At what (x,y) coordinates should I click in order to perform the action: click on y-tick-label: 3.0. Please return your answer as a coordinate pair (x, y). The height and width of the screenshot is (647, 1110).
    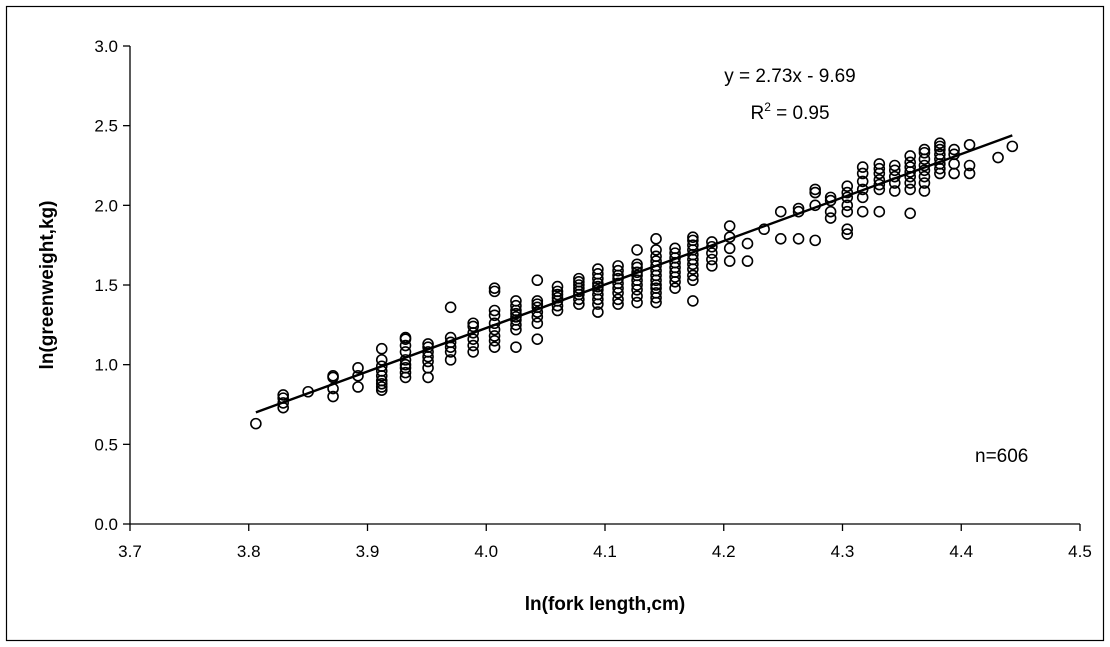
    Looking at the image, I should click on (106, 46).